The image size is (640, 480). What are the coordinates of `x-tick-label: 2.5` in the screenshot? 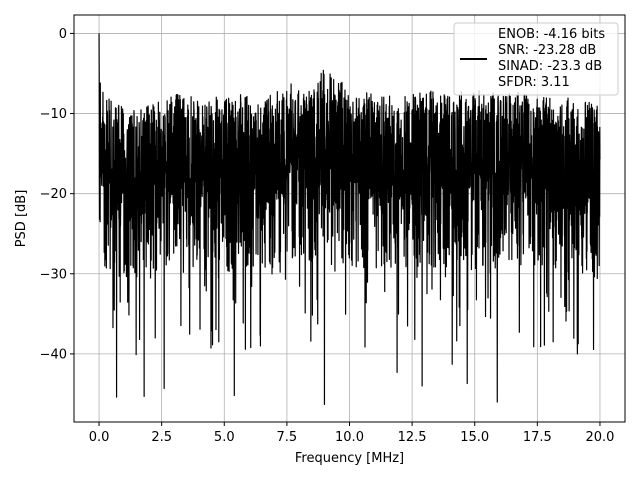 It's located at (161, 437).